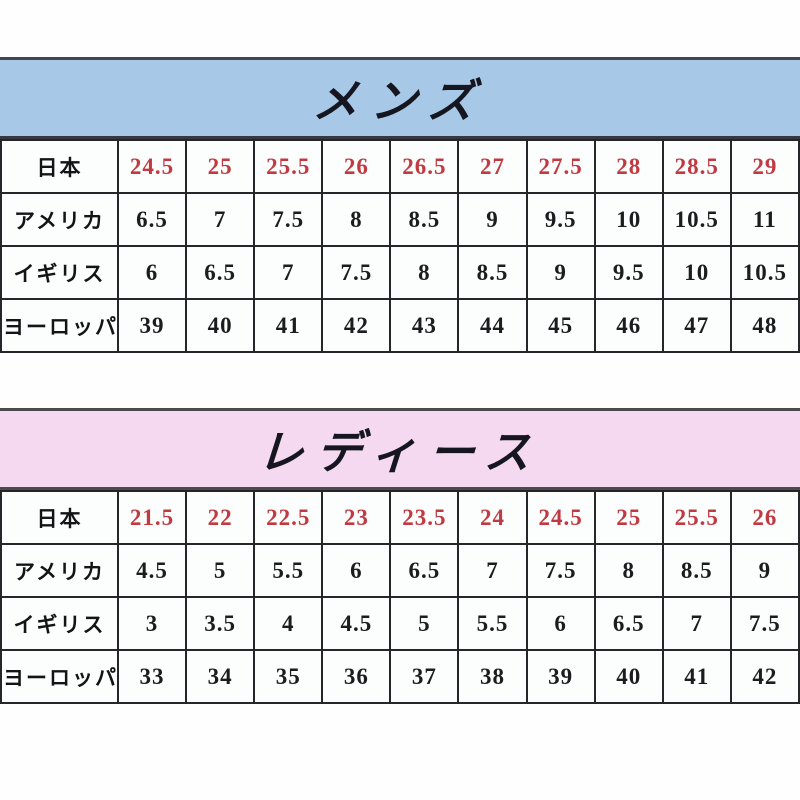  Describe the element at coordinates (220, 517) in the screenshot. I see `size-cell: 22` at that location.